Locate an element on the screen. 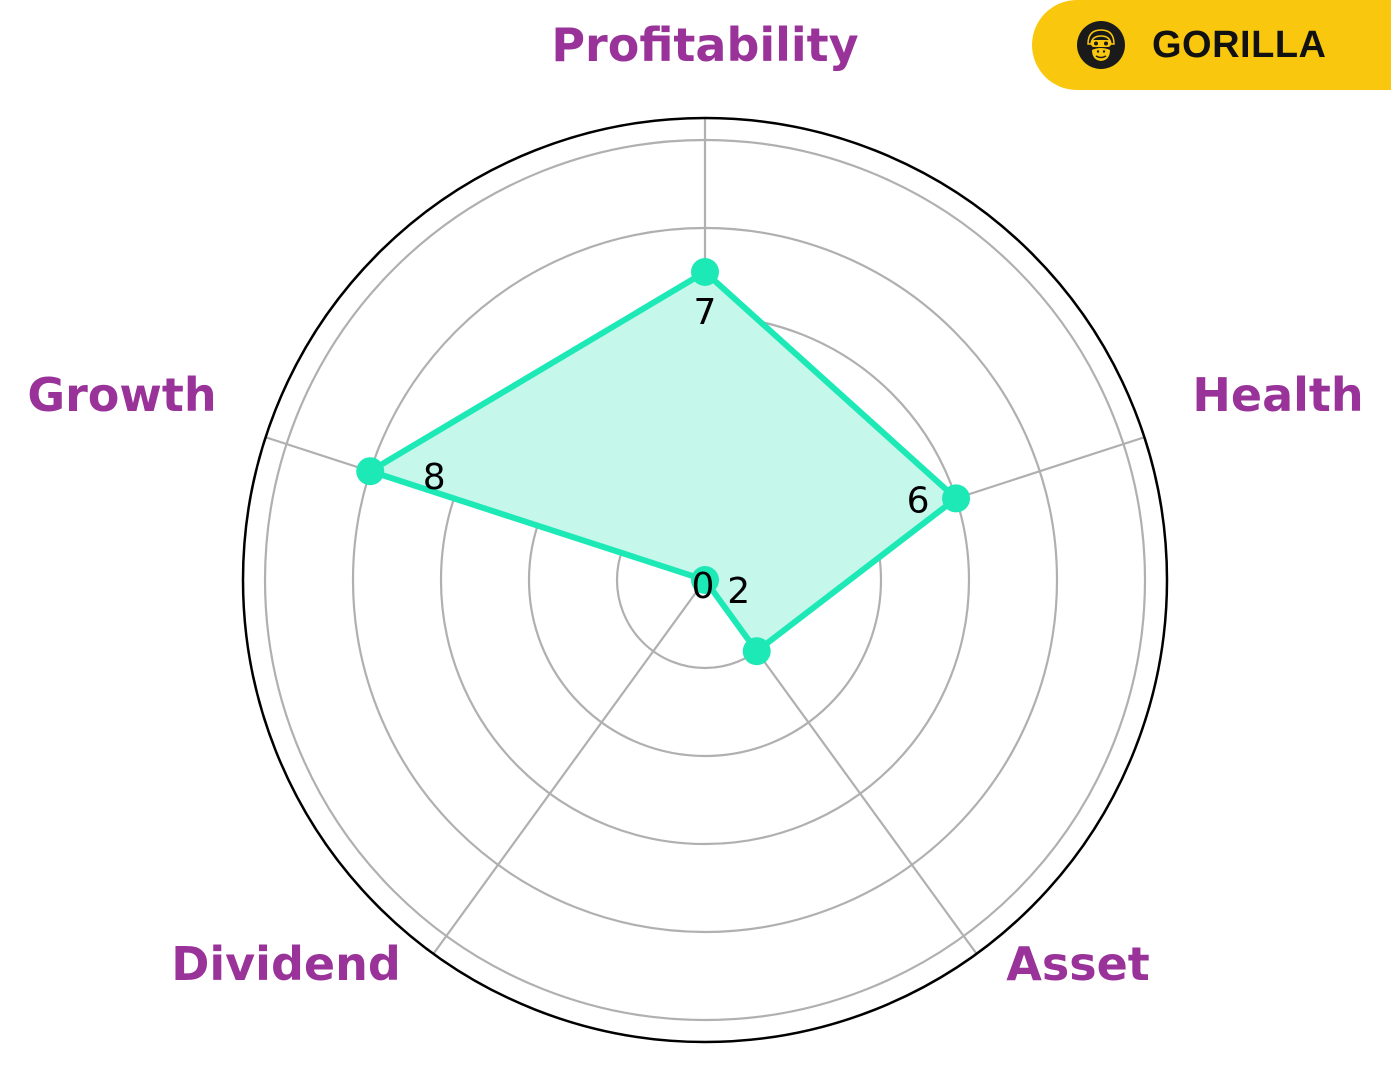  data-point-growth is located at coordinates (370, 471).